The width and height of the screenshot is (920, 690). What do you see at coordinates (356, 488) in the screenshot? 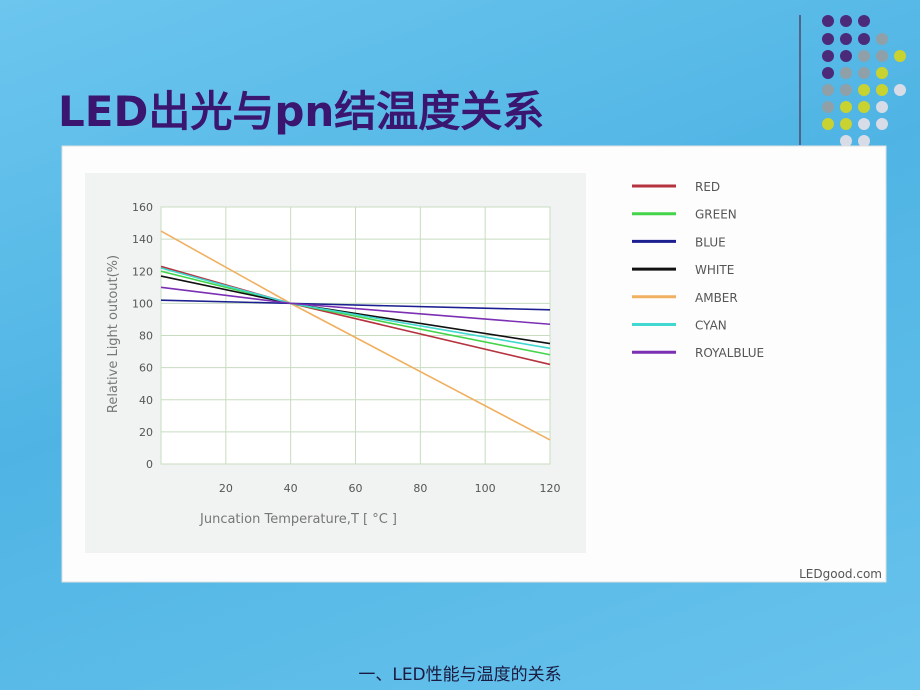
I see `x-tick-label: 60` at bounding box center [356, 488].